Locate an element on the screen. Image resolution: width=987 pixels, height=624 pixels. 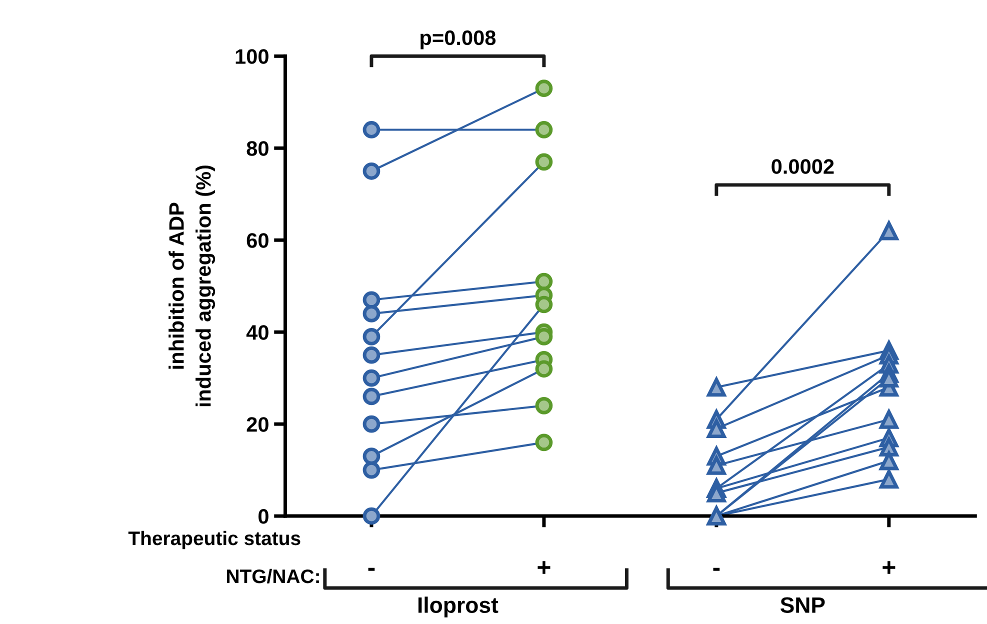
y-tick-label: 0 is located at coordinates (263, 516).